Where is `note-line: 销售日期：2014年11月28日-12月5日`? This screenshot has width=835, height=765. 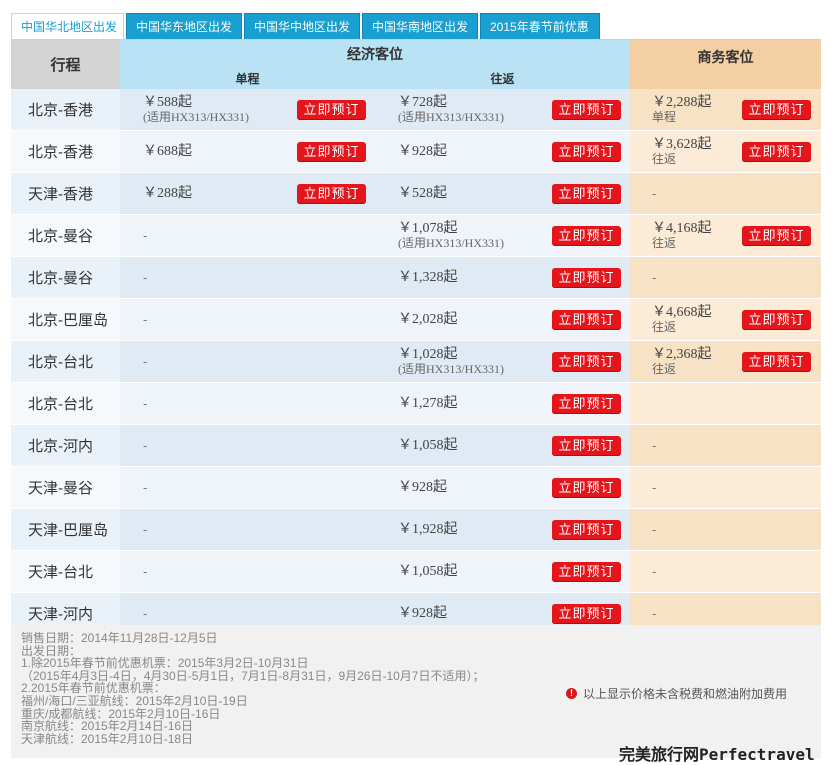 note-line: 销售日期：2014年11月28日-12月5日 is located at coordinates (119, 638).